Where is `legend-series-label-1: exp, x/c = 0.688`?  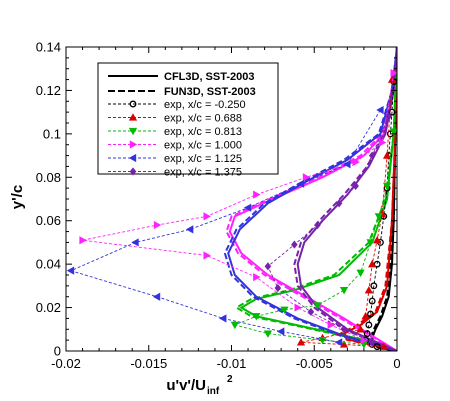
legend-series-label-1: exp, x/c = 0.688 is located at coordinates (203, 119).